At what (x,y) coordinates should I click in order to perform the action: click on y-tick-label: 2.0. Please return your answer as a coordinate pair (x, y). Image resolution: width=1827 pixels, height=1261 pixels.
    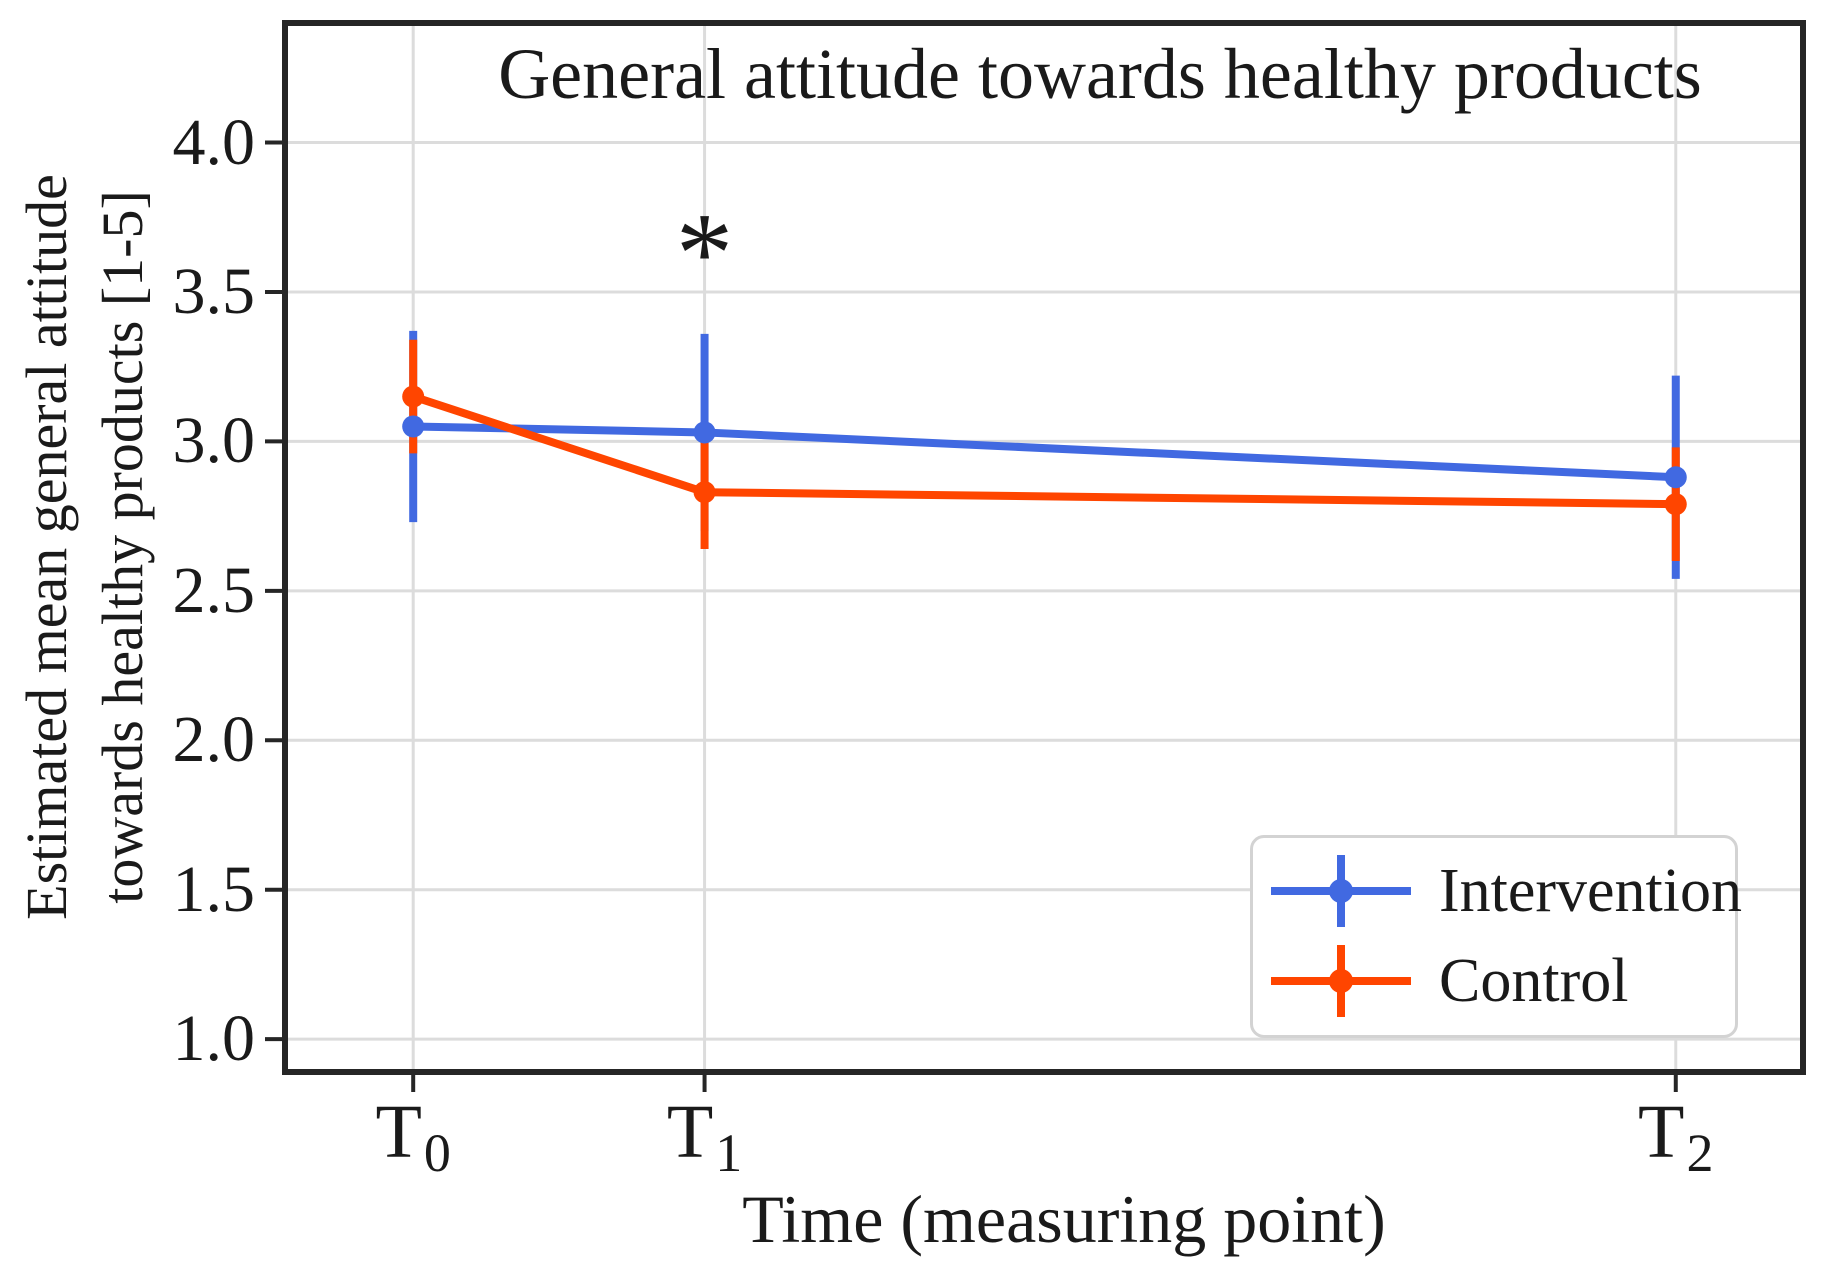
    Looking at the image, I should click on (214, 740).